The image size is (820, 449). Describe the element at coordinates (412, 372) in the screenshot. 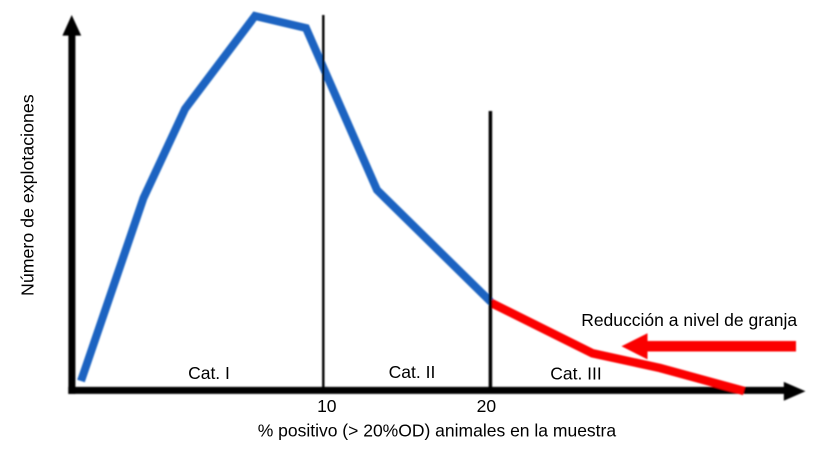

I see `svg-text: Cat. II` at that location.